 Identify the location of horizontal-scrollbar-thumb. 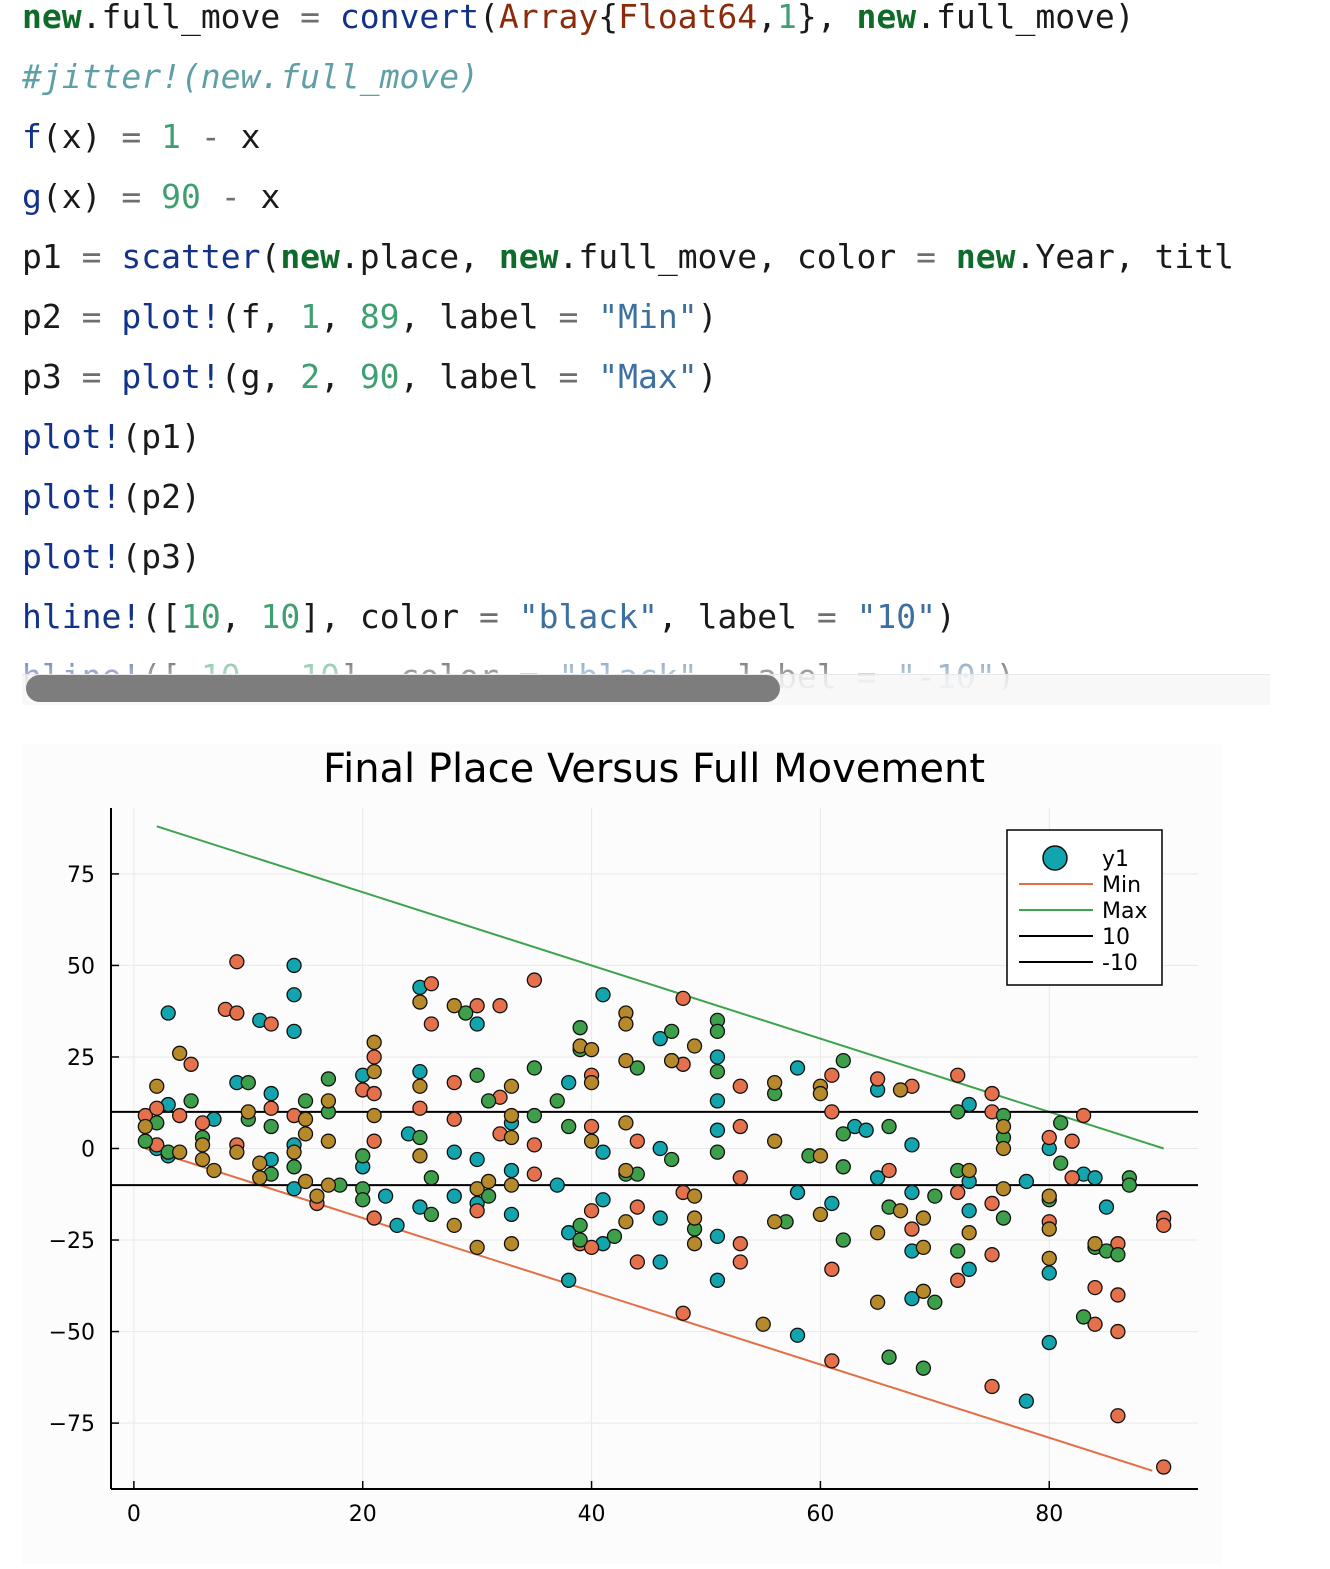
(403, 688).